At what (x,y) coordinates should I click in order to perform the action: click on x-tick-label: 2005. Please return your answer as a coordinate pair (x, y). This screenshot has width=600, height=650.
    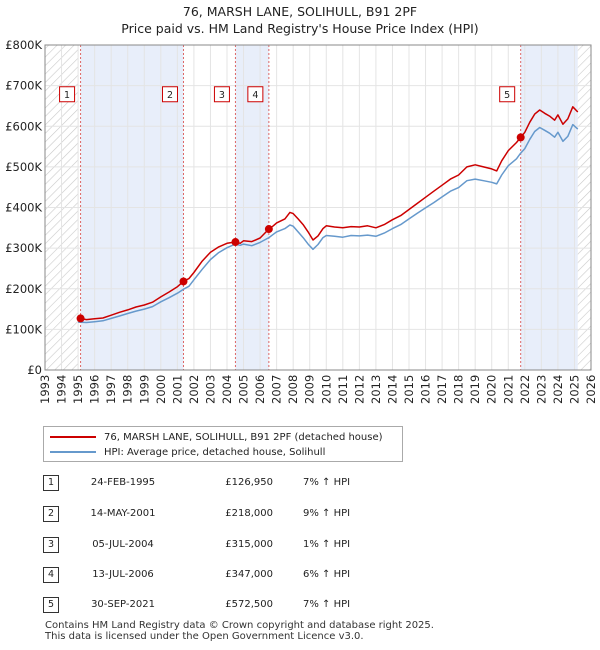
    Looking at the image, I should click on (244, 389).